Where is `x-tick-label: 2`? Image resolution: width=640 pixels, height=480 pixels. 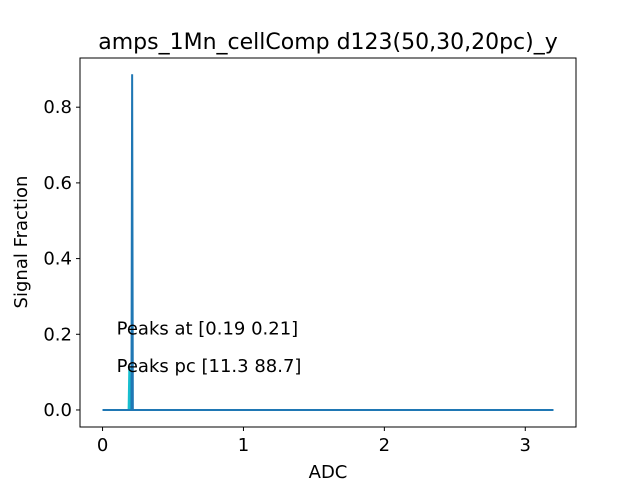
x-tick-label: 2 is located at coordinates (384, 445).